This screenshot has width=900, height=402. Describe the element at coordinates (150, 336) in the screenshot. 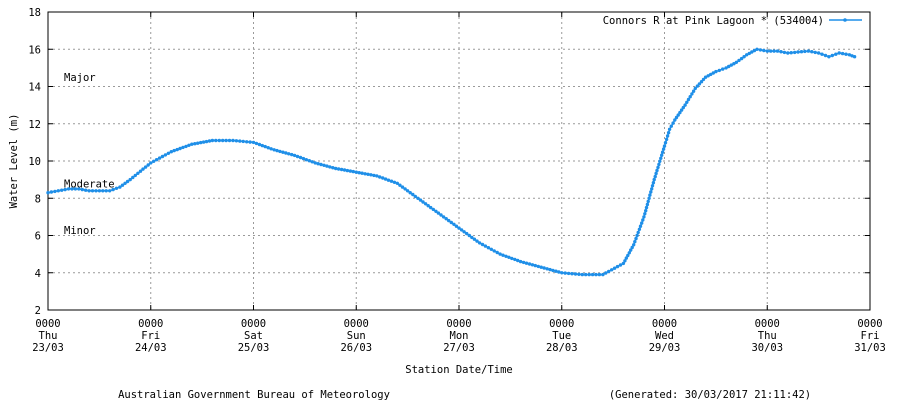

I see `x-tick-day: Fri` at that location.